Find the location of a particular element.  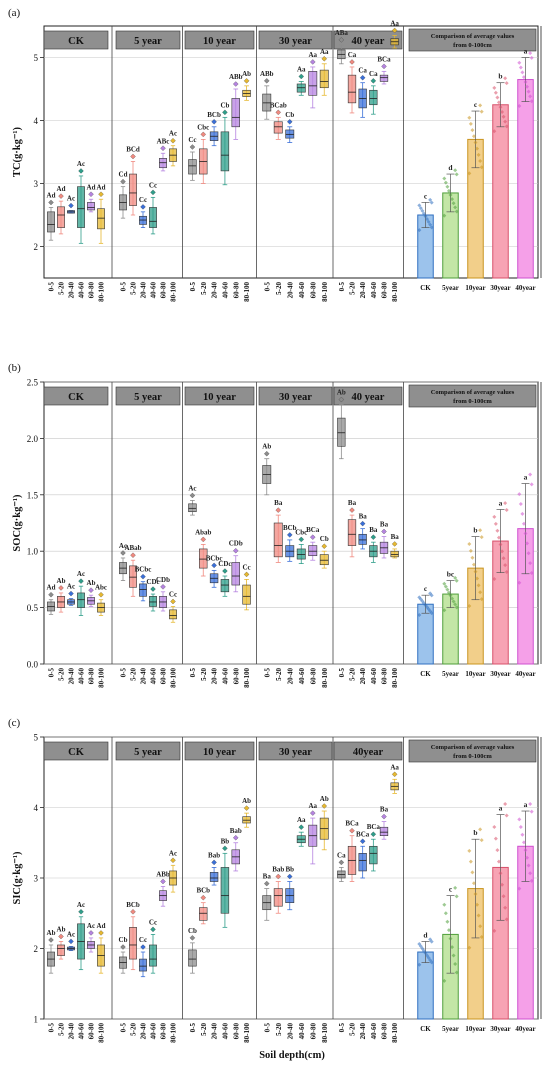

box-significance-label: Abab is located at coordinates (203, 532).